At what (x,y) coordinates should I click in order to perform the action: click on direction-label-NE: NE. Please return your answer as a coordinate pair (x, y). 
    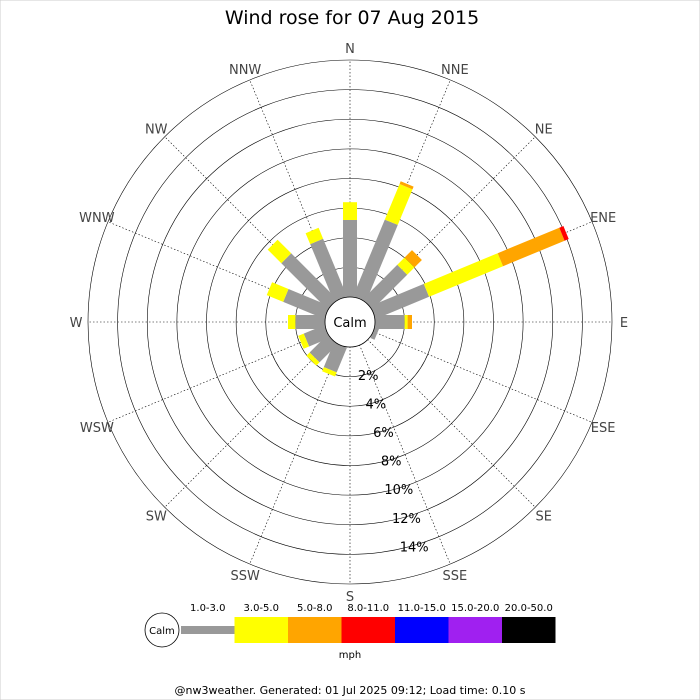
    Looking at the image, I should click on (544, 129).